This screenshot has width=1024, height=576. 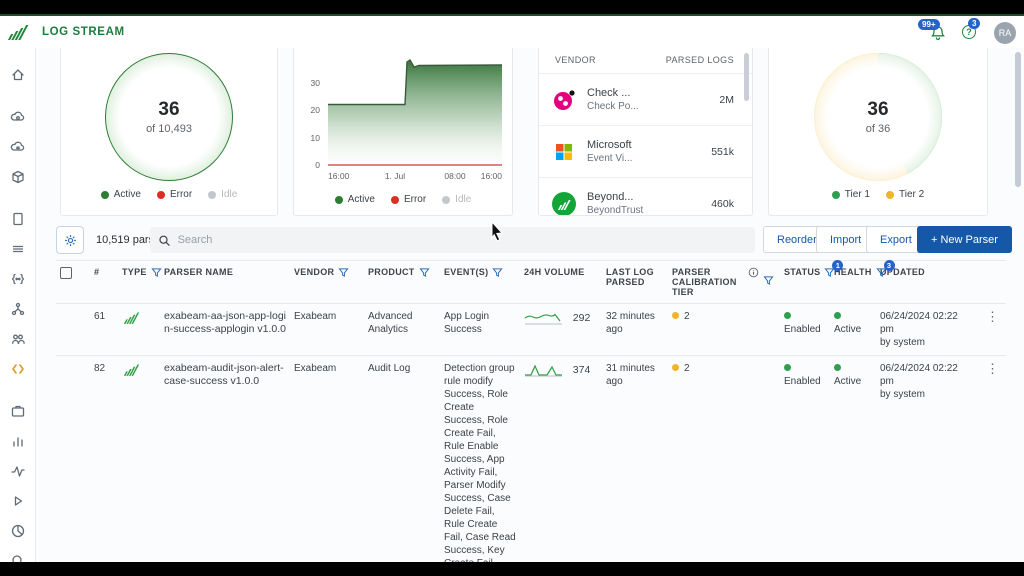 What do you see at coordinates (1005, 33) in the screenshot?
I see `avatar: RA` at bounding box center [1005, 33].